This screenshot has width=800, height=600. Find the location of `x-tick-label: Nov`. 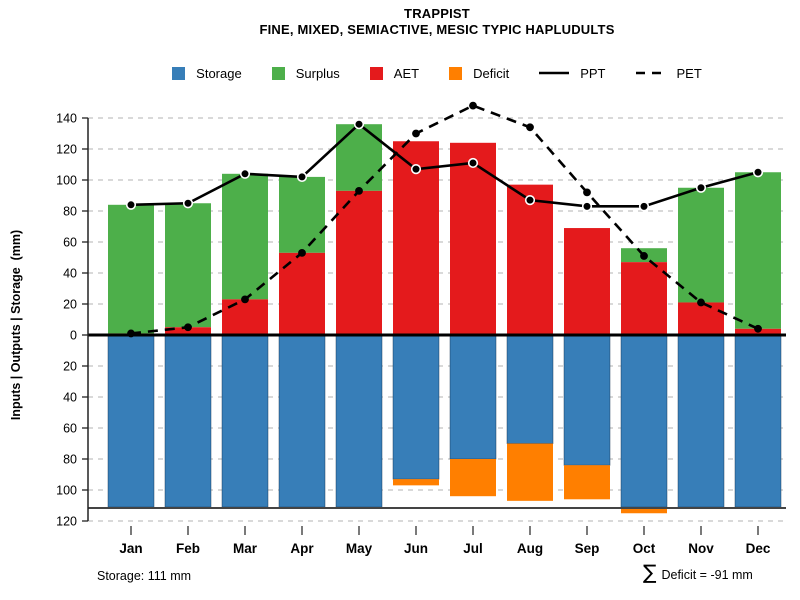

x-tick-label: Nov is located at coordinates (701, 548).